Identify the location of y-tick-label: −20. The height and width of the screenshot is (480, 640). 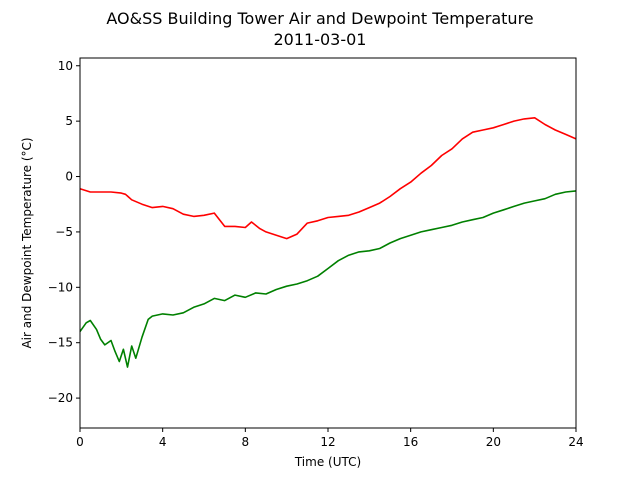
(60, 398).